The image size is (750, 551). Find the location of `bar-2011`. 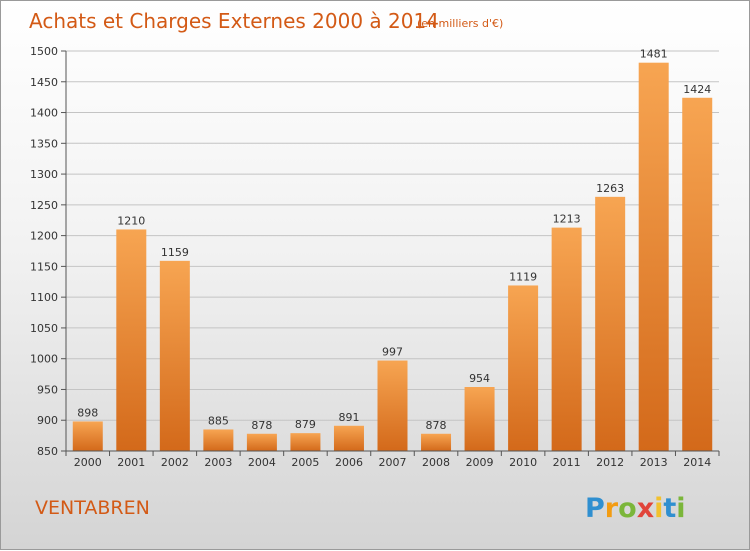

bar-2011 is located at coordinates (566, 339).